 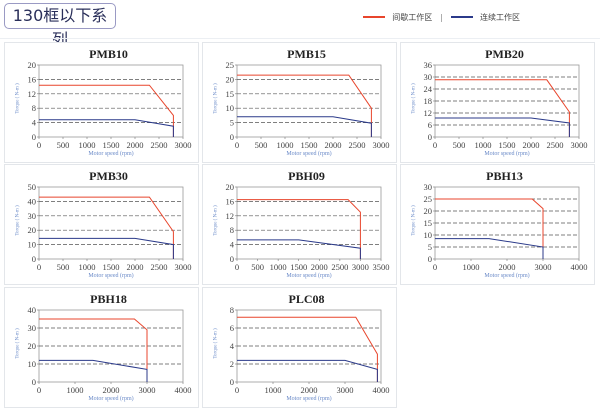 I want to click on y-tick-label: 24, so click(x=428, y=89).